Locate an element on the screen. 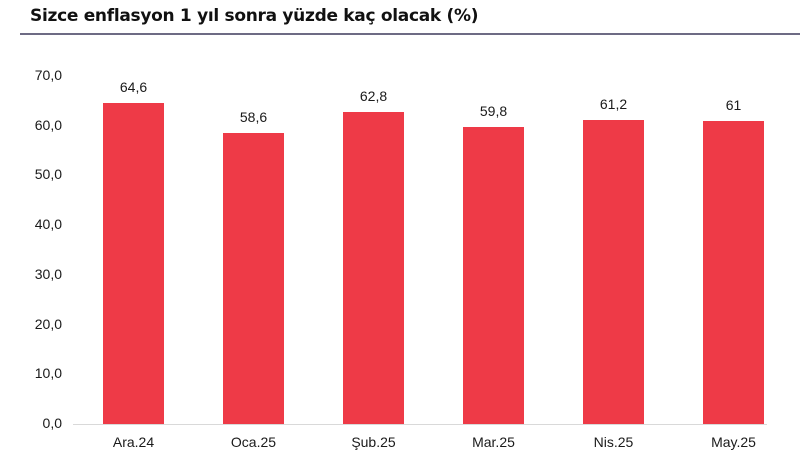  data-label: 61 is located at coordinates (733, 104).